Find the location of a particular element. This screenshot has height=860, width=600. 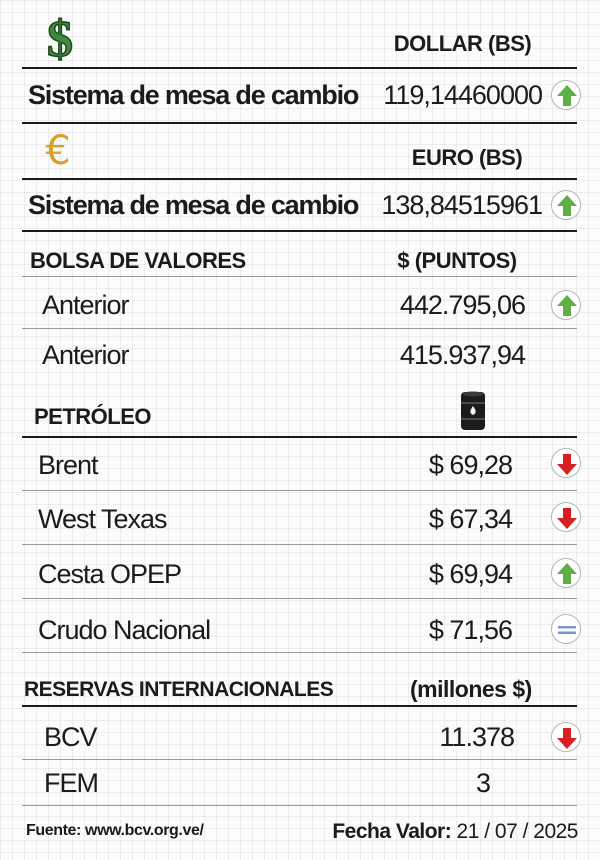

bolsa-title: BOLSA DE VALORES is located at coordinates (138, 260).